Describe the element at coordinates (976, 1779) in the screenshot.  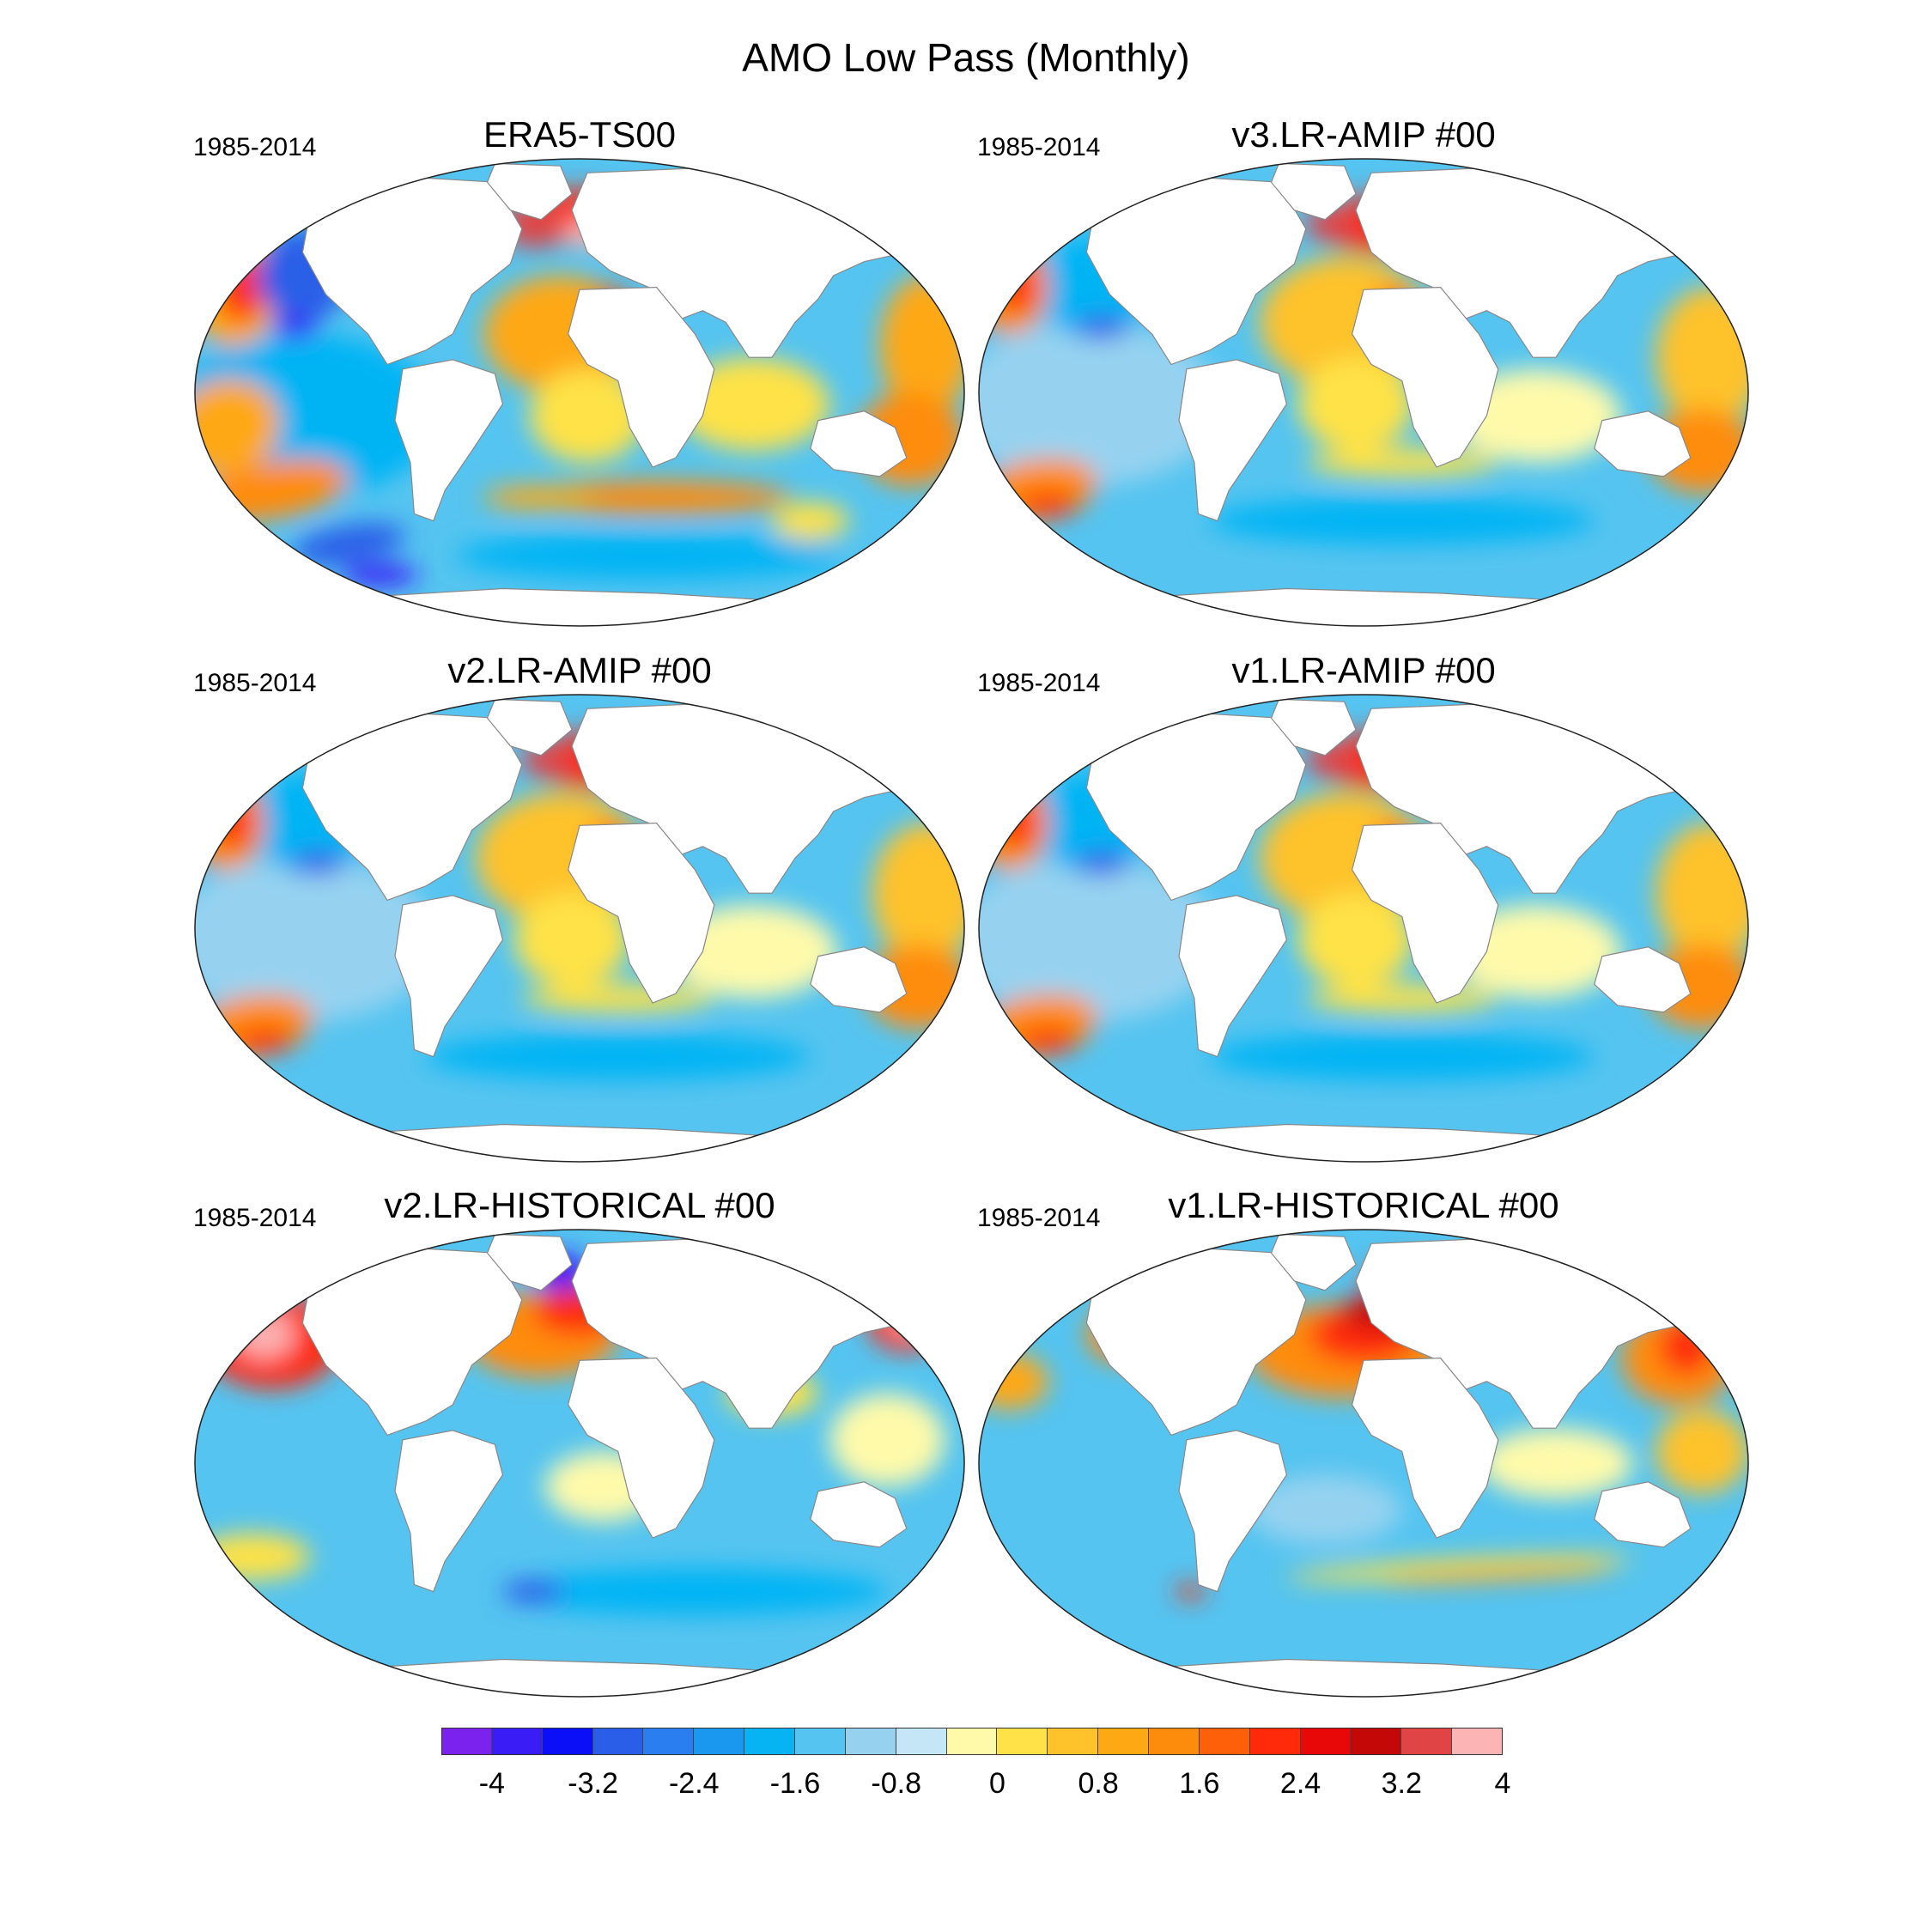
I see `colorbar: -4 -3.2 -2.4 -1.6 -0.8 0 0.8 1.6 2.4 3.2 4` at that location.